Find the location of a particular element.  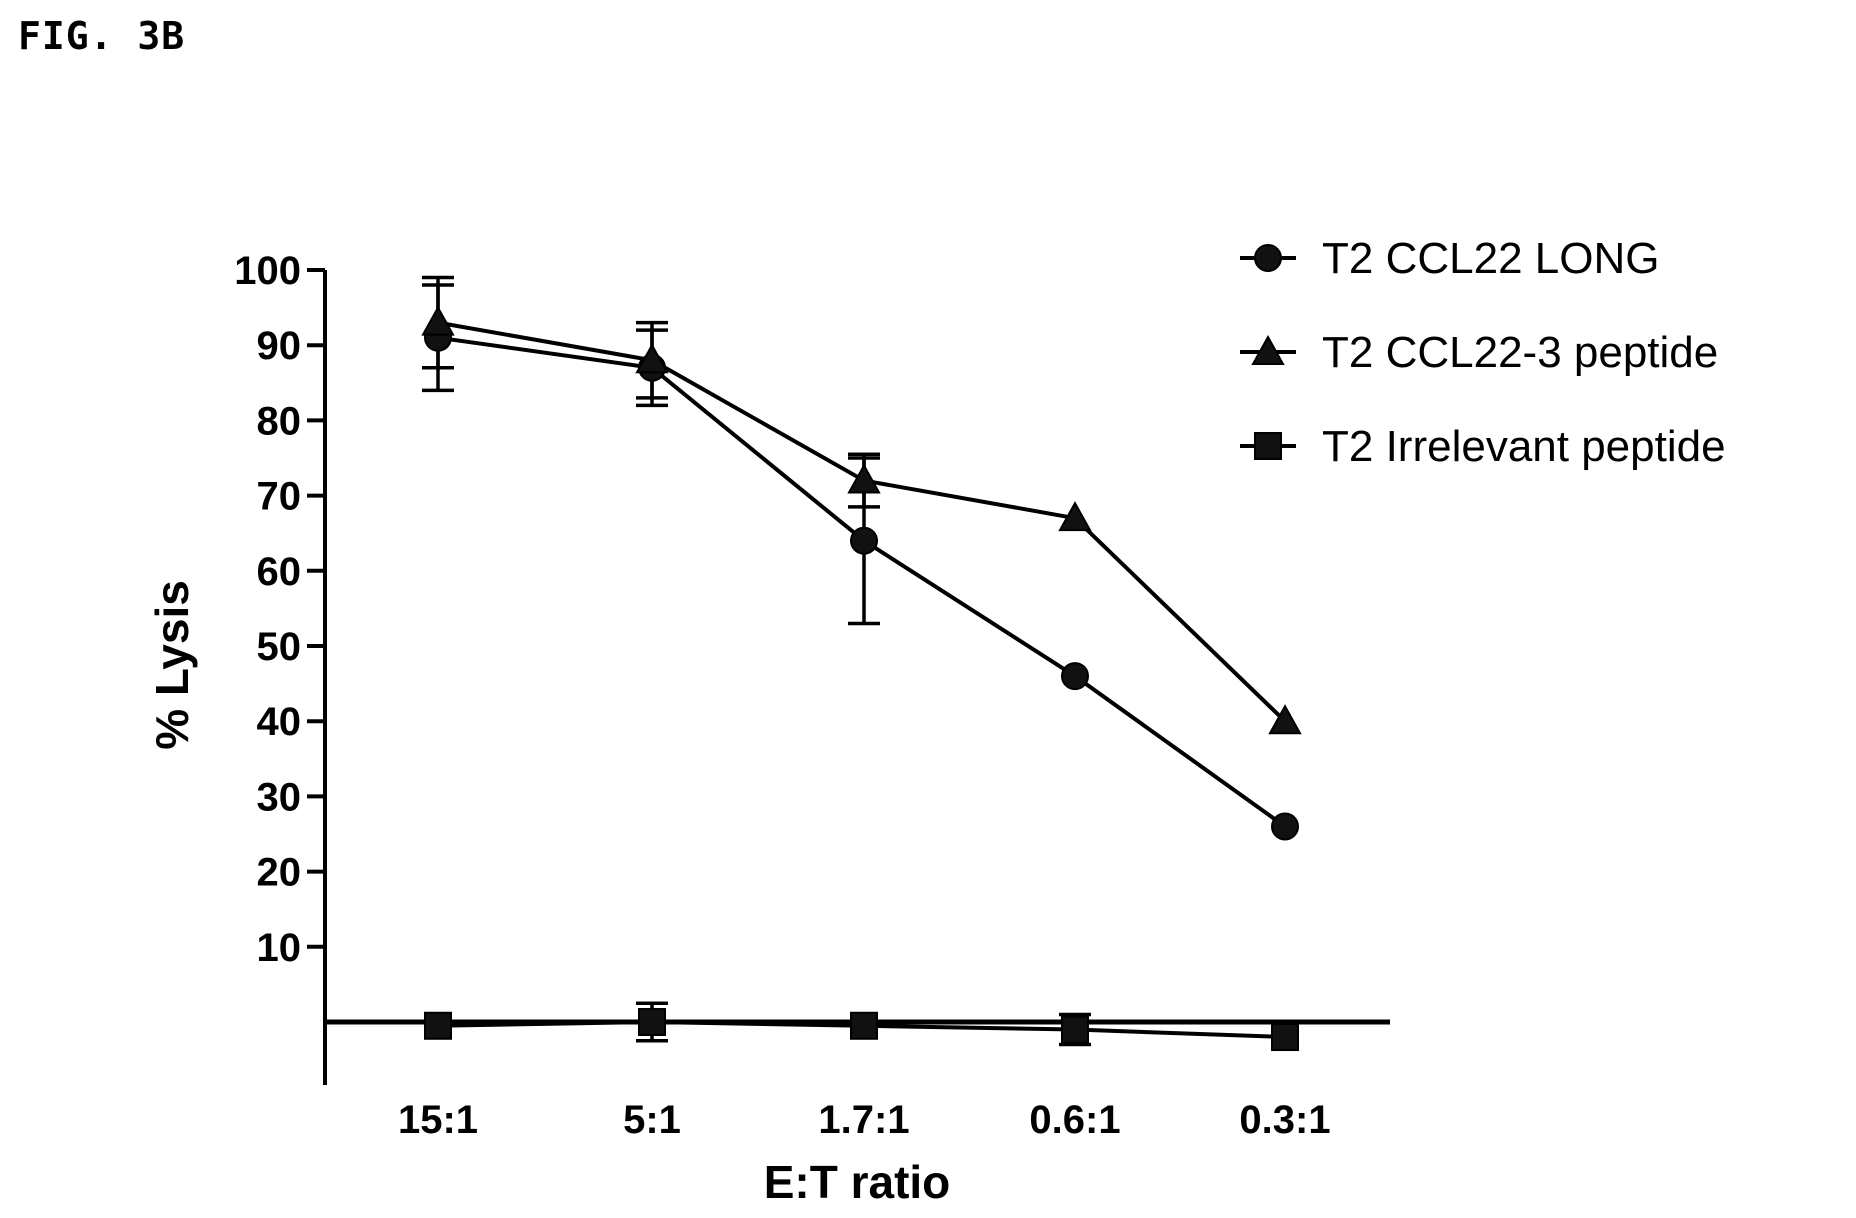

x-tick-label: 5:1 is located at coordinates (652, 1120).